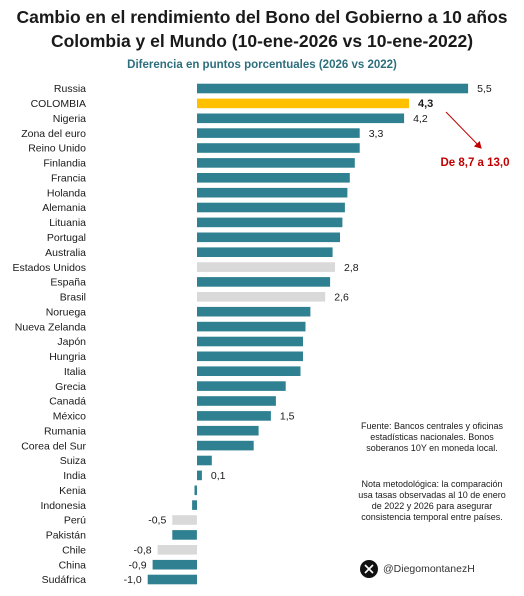 The image size is (524, 596). I want to click on data-label: 2,8, so click(351, 268).